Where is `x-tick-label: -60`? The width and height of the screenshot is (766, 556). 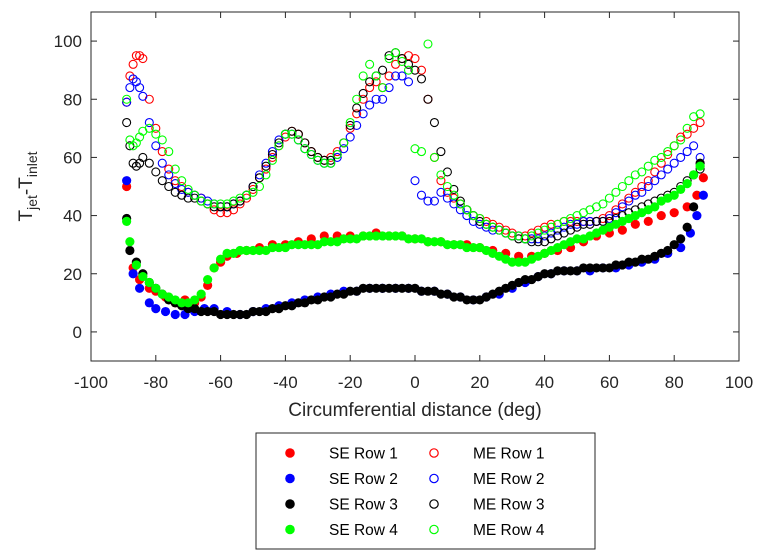
x-tick-label: -60 is located at coordinates (220, 382).